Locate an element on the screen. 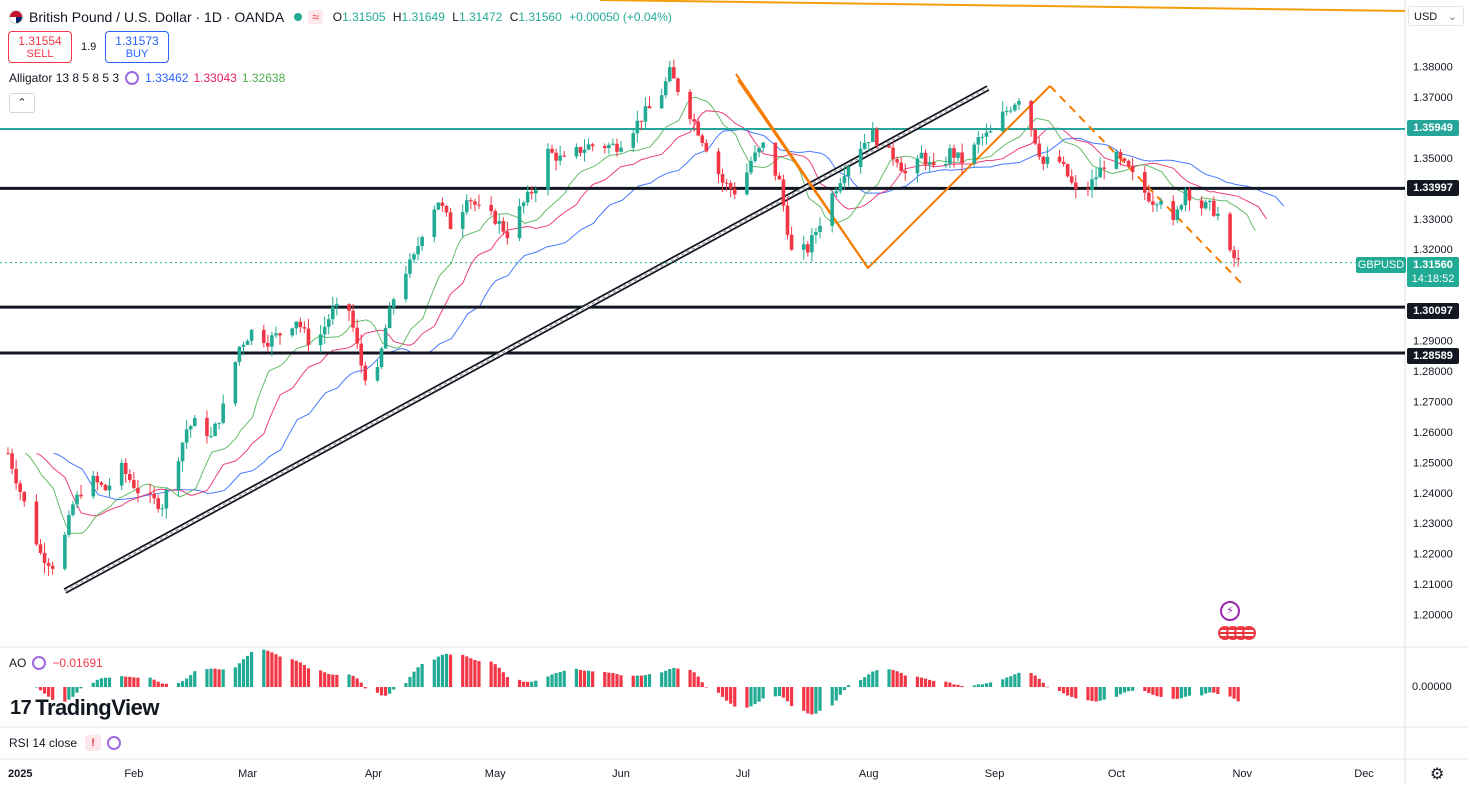  currency-selector: USD ⌄ is located at coordinates (1436, 16).